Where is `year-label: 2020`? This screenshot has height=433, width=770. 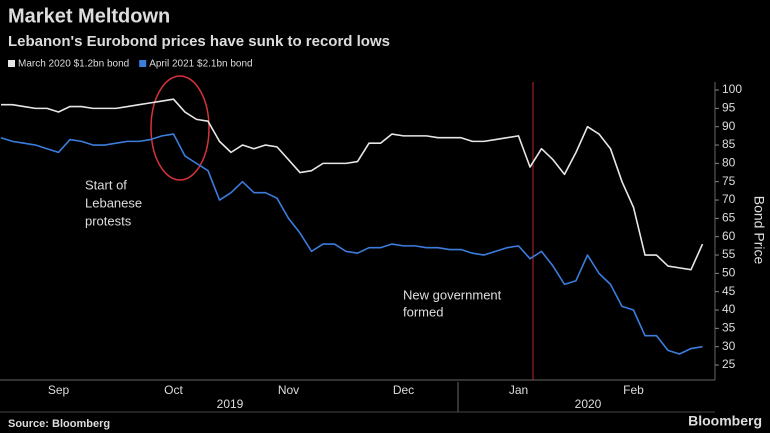 year-label: 2020 is located at coordinates (588, 404).